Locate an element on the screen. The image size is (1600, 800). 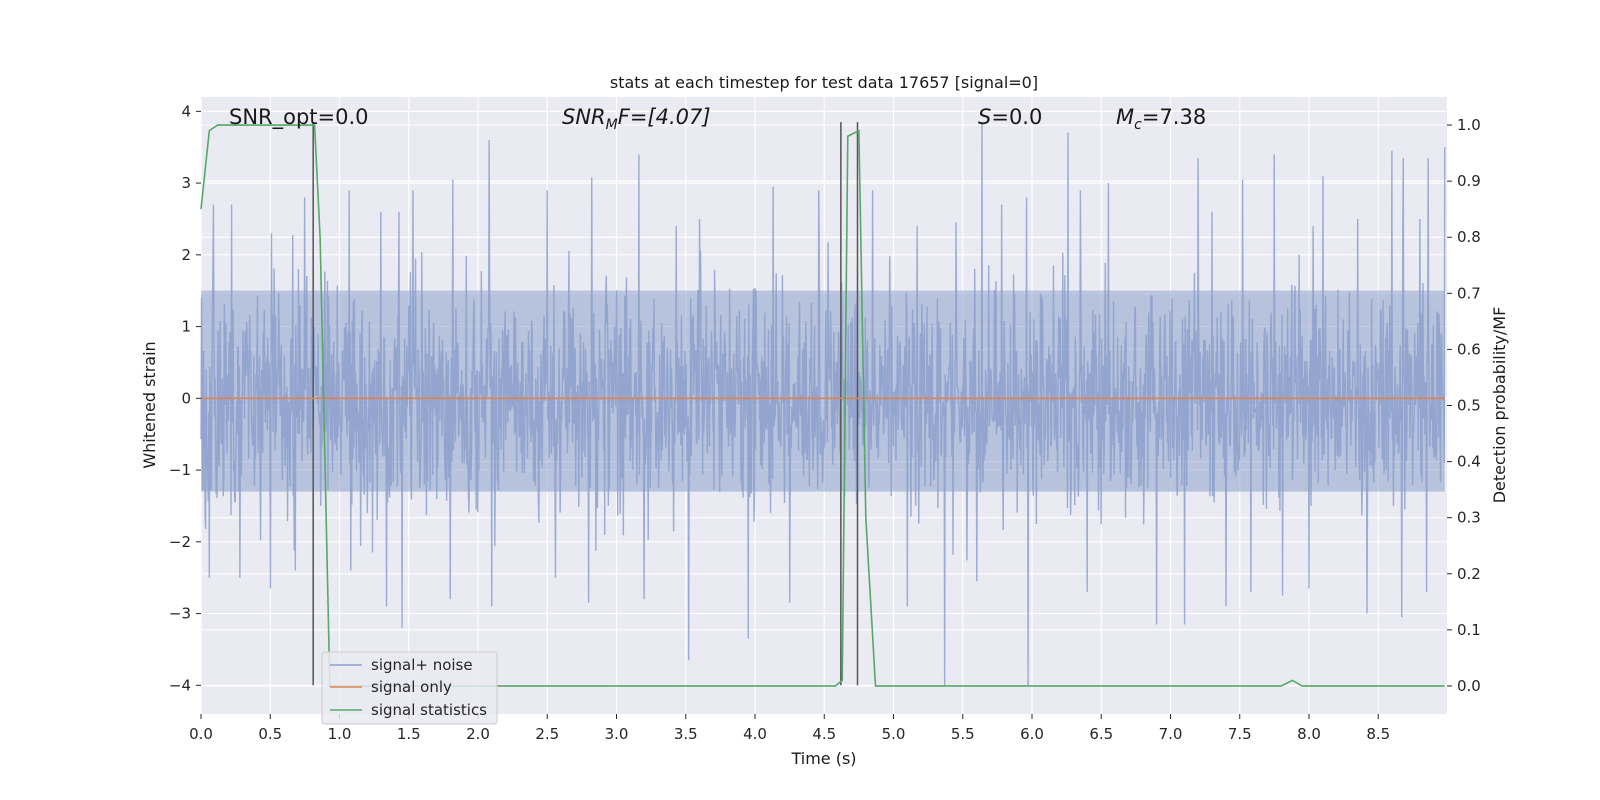
x-tick-label: 8.0 is located at coordinates (1309, 734).